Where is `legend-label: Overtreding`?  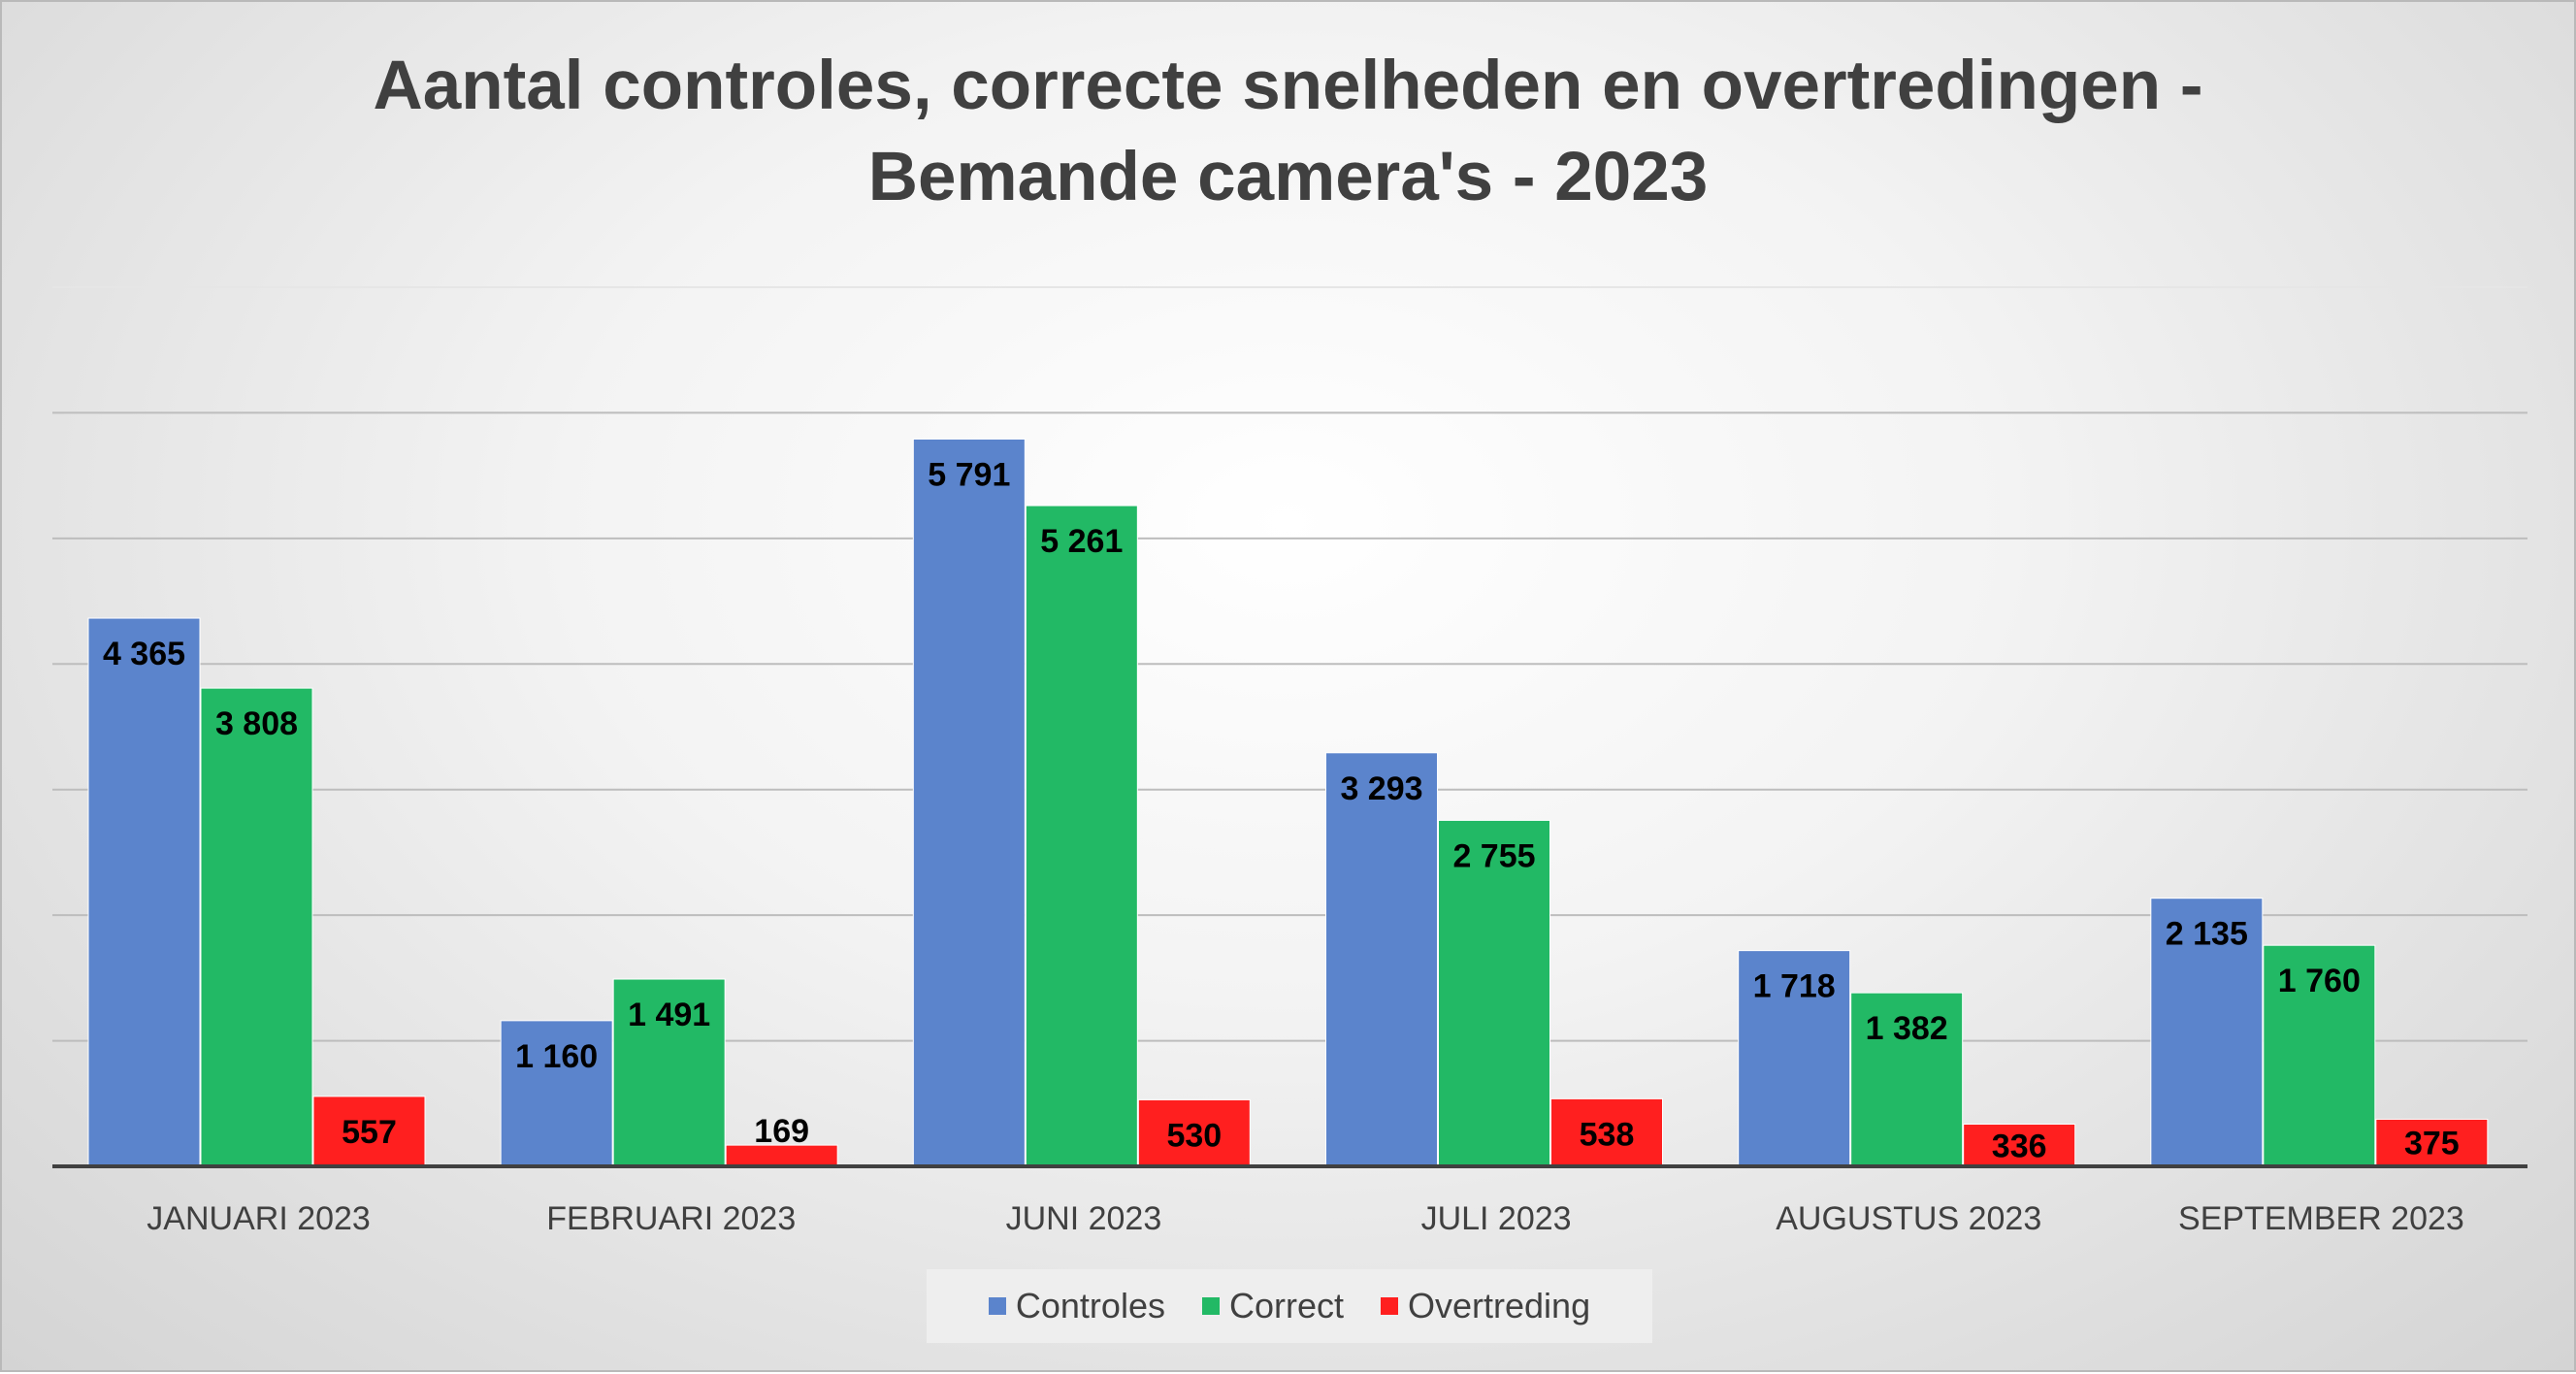
legend-label: Overtreding is located at coordinates (1499, 1305).